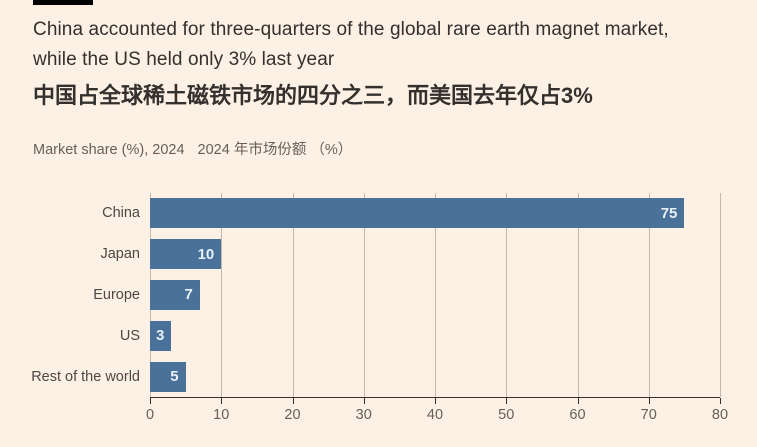  I want to click on category-label: Rest of the world, so click(85, 376).